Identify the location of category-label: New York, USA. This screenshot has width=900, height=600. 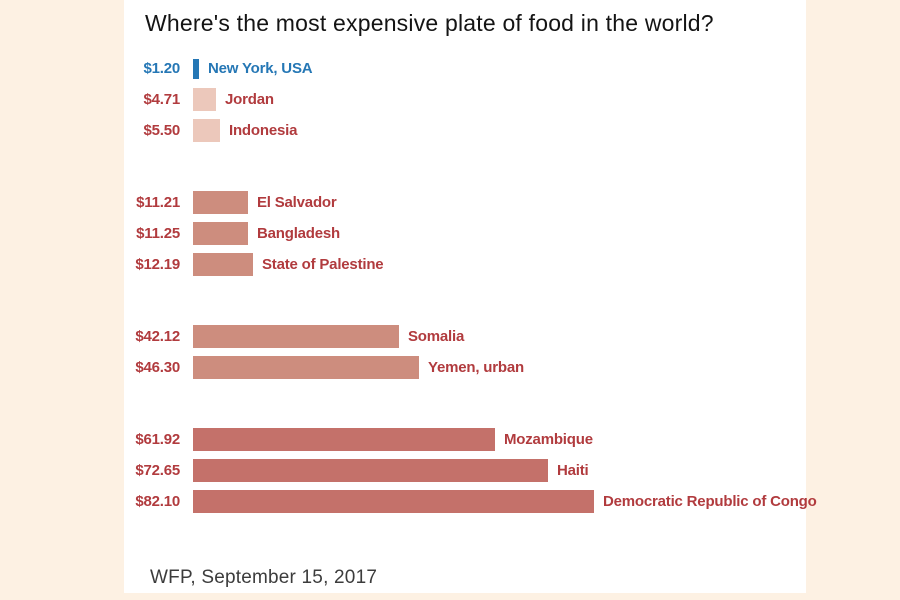
(260, 68).